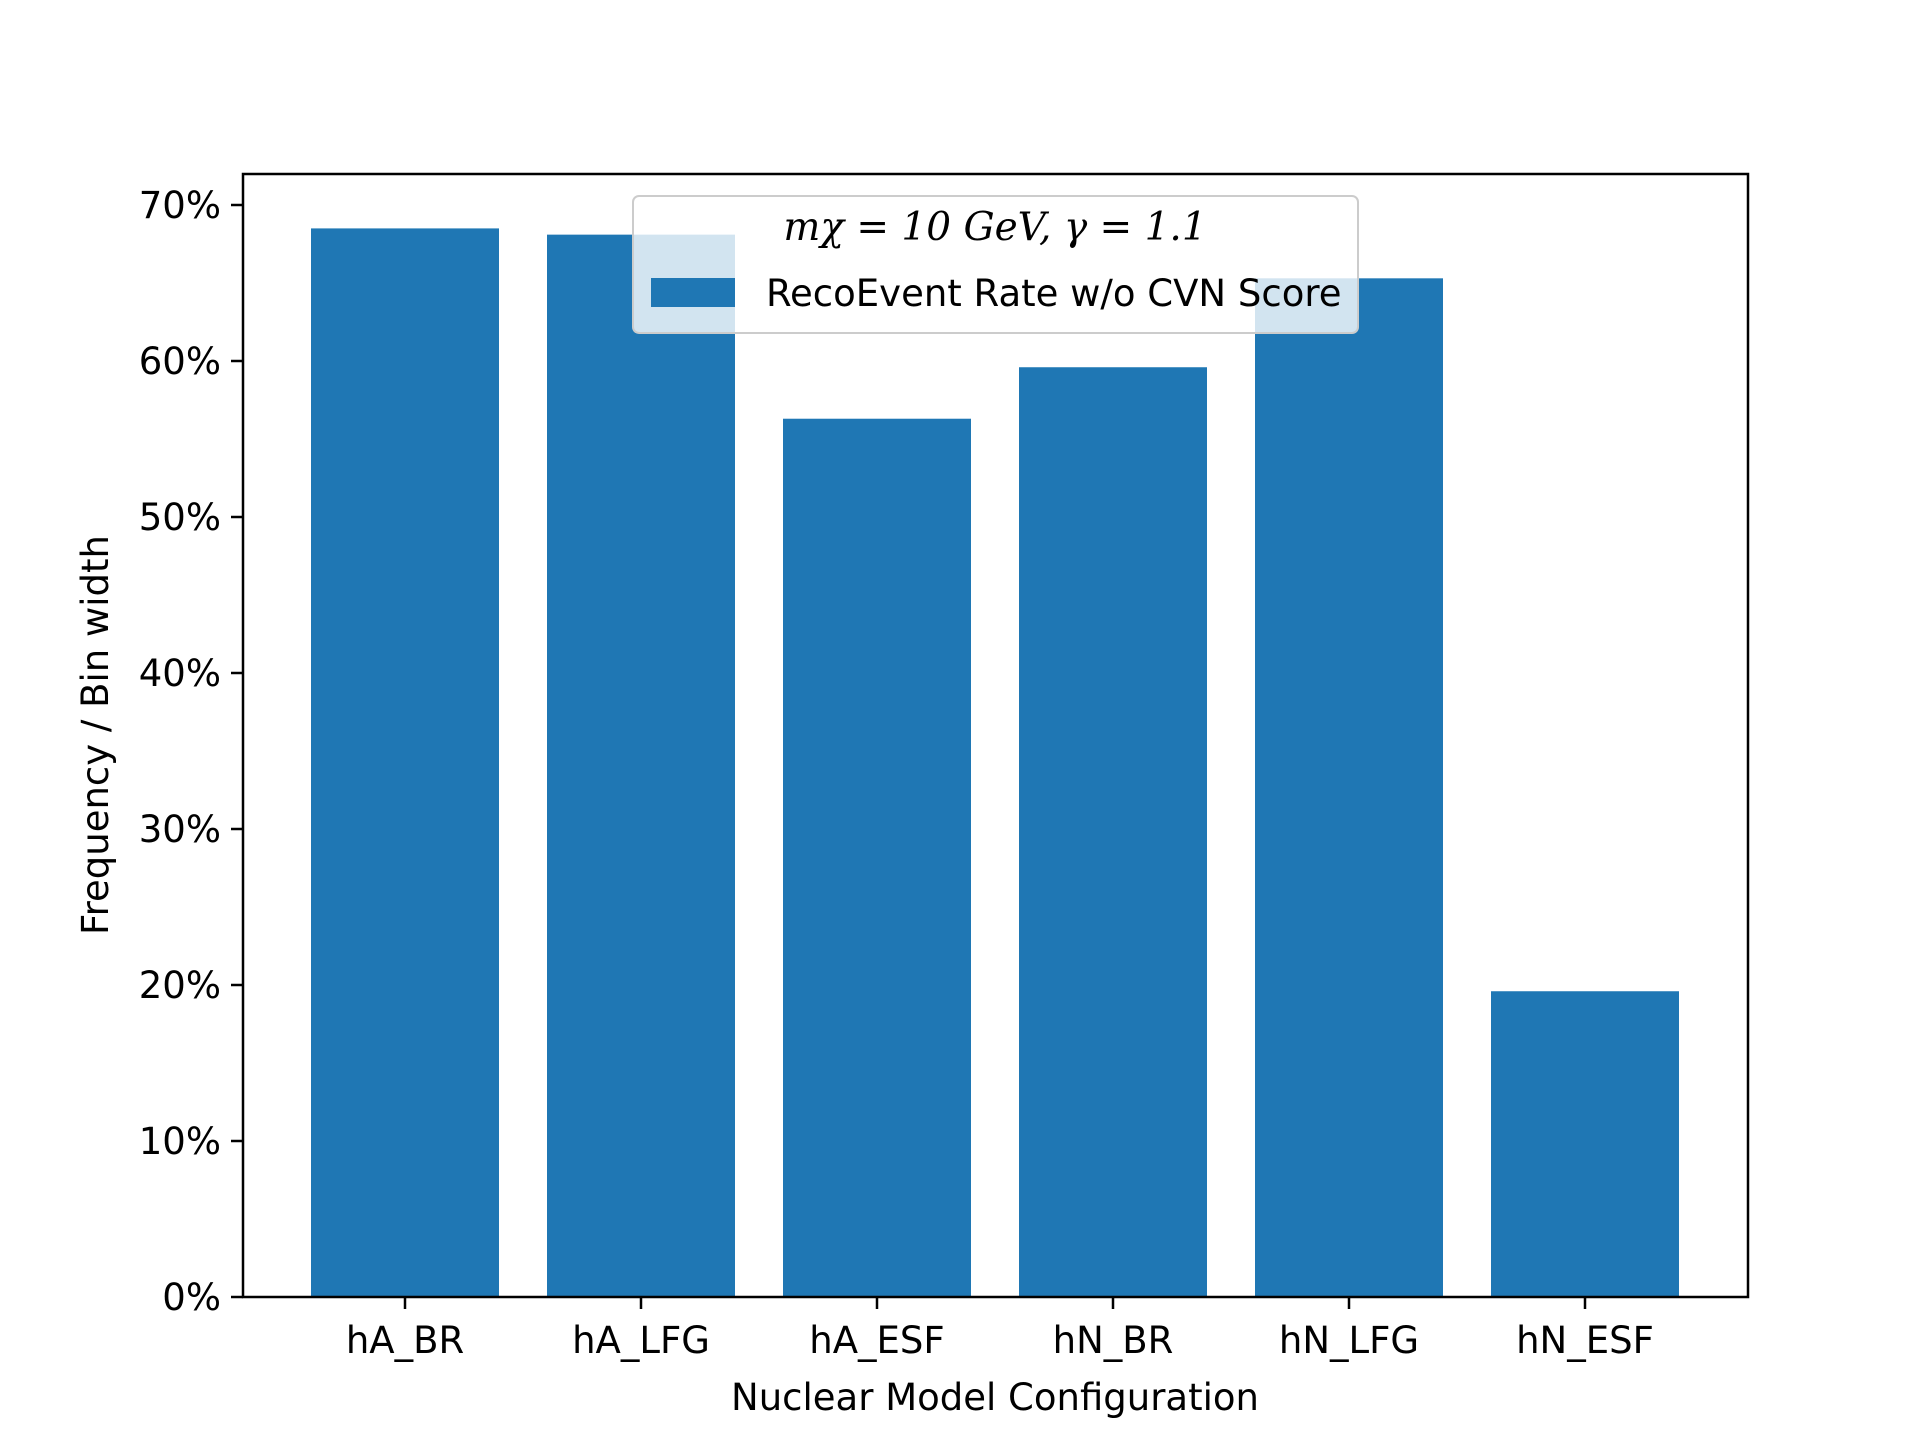 The image size is (1920, 1440). Describe the element at coordinates (405, 1340) in the screenshot. I see `x-tick-label: hA_BR` at that location.